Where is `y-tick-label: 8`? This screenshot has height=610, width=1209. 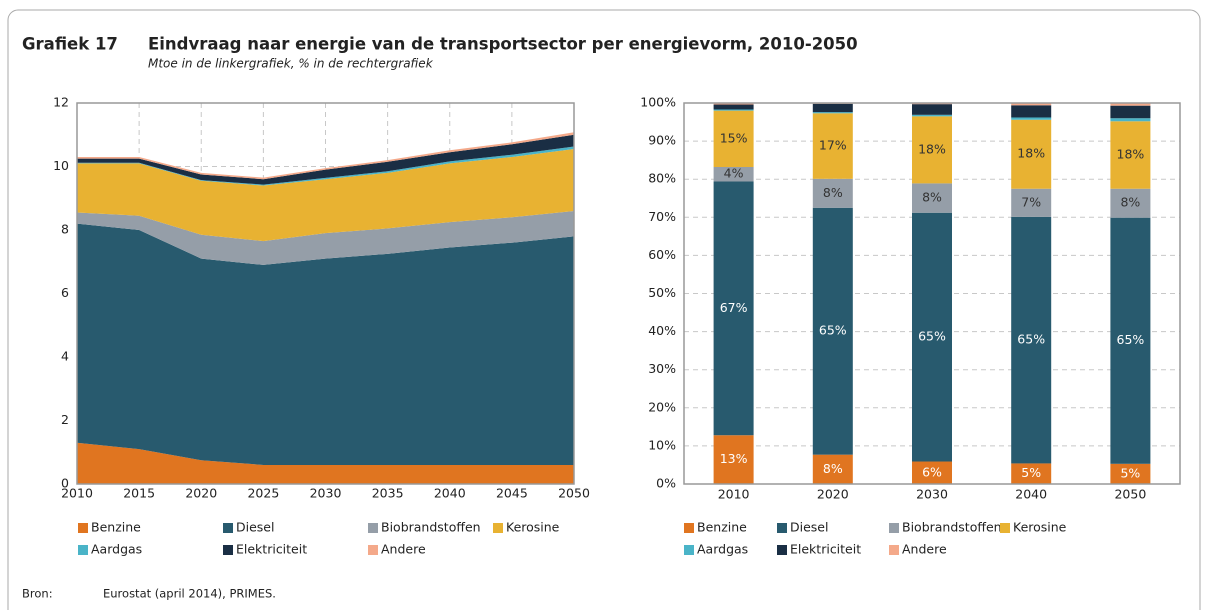
y-tick-label: 8 is located at coordinates (65, 229).